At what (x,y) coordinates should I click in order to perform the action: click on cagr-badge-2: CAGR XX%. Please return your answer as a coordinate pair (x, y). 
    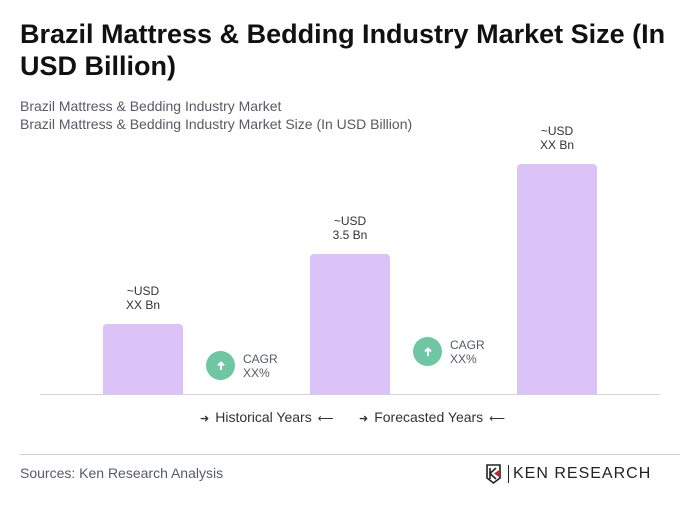
    Looking at the image, I should click on (449, 351).